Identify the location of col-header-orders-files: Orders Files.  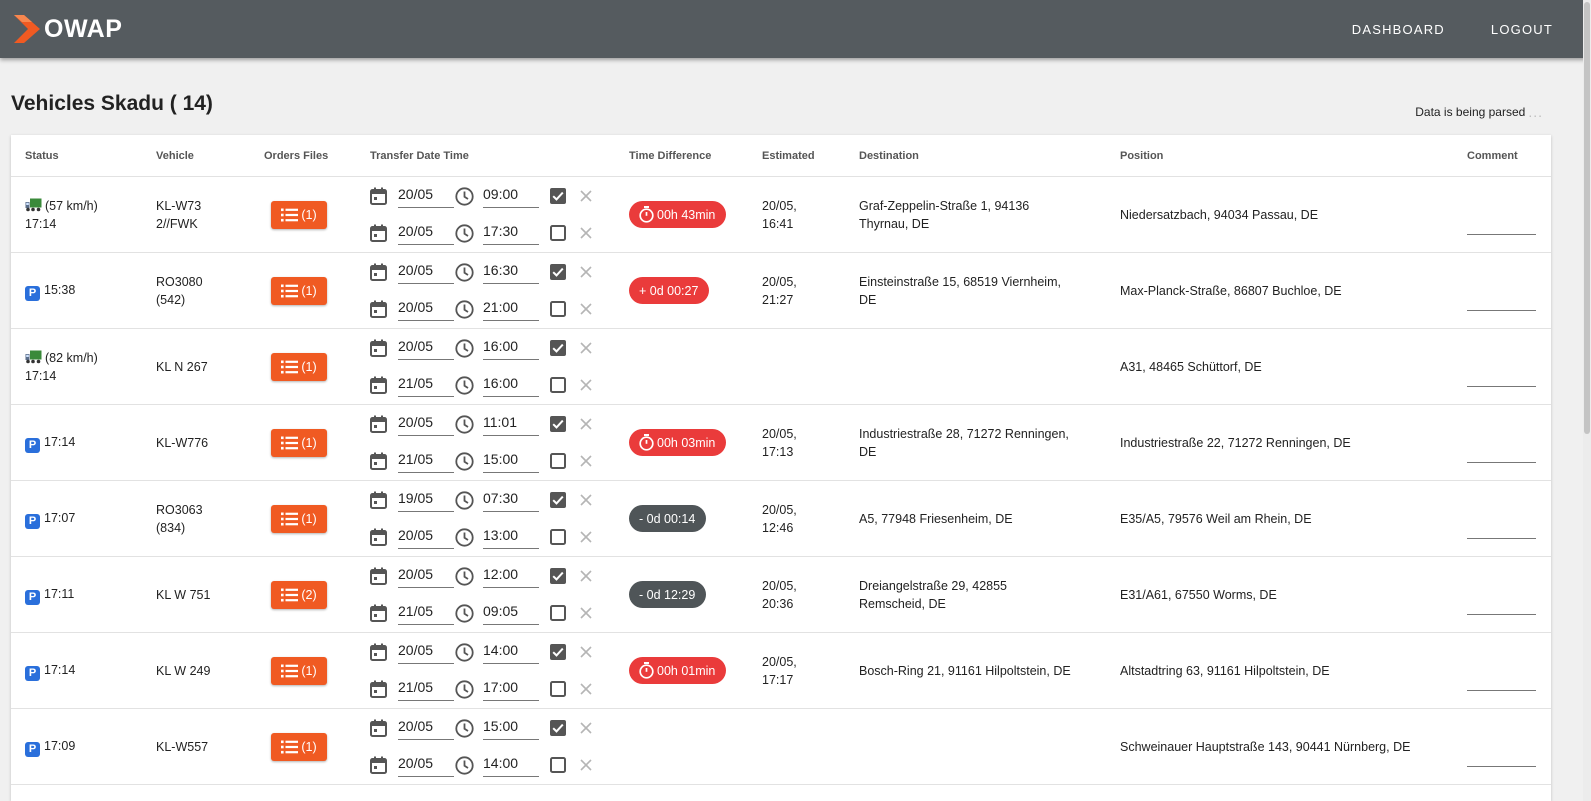
(303, 156).